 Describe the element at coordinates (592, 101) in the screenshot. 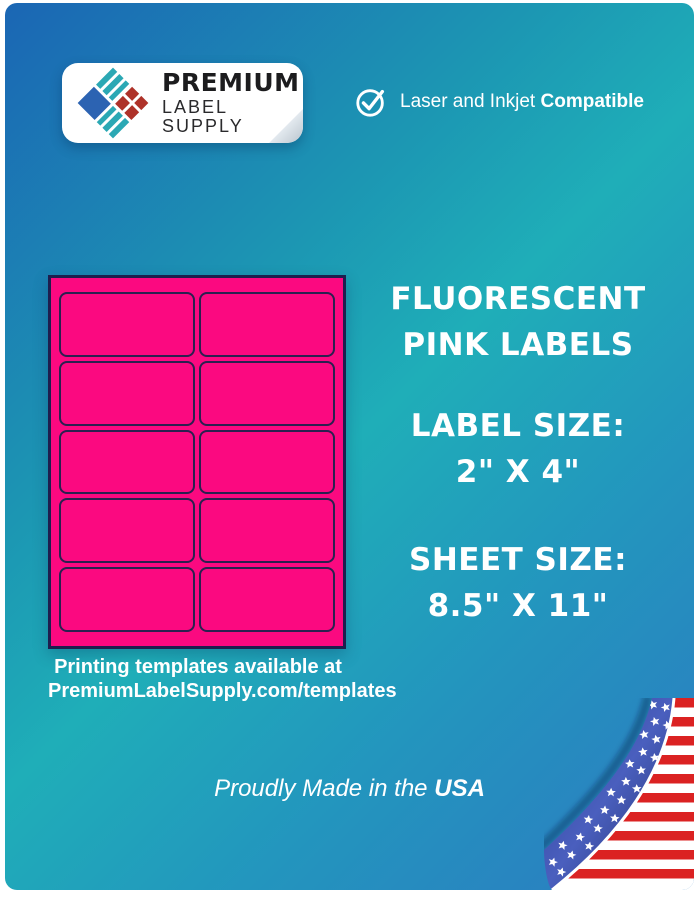

I see `compatibility-text-bold: Compatible` at that location.